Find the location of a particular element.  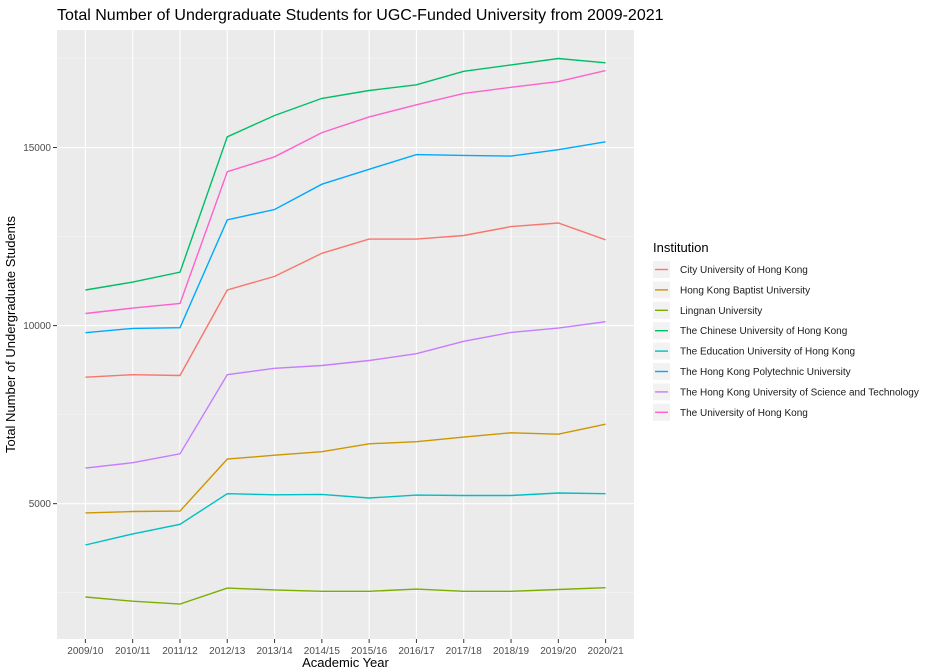

legend-label-4: The Education University of Hong Kong is located at coordinates (767, 352).